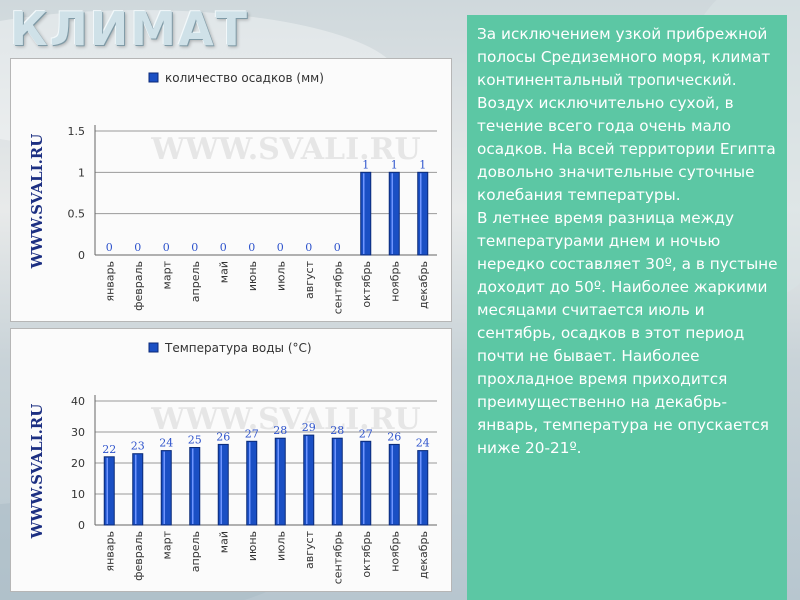 This screenshot has height=600, width=800. What do you see at coordinates (77, 131) in the screenshot?
I see `precip-y-tick-label: 1.5` at bounding box center [77, 131].